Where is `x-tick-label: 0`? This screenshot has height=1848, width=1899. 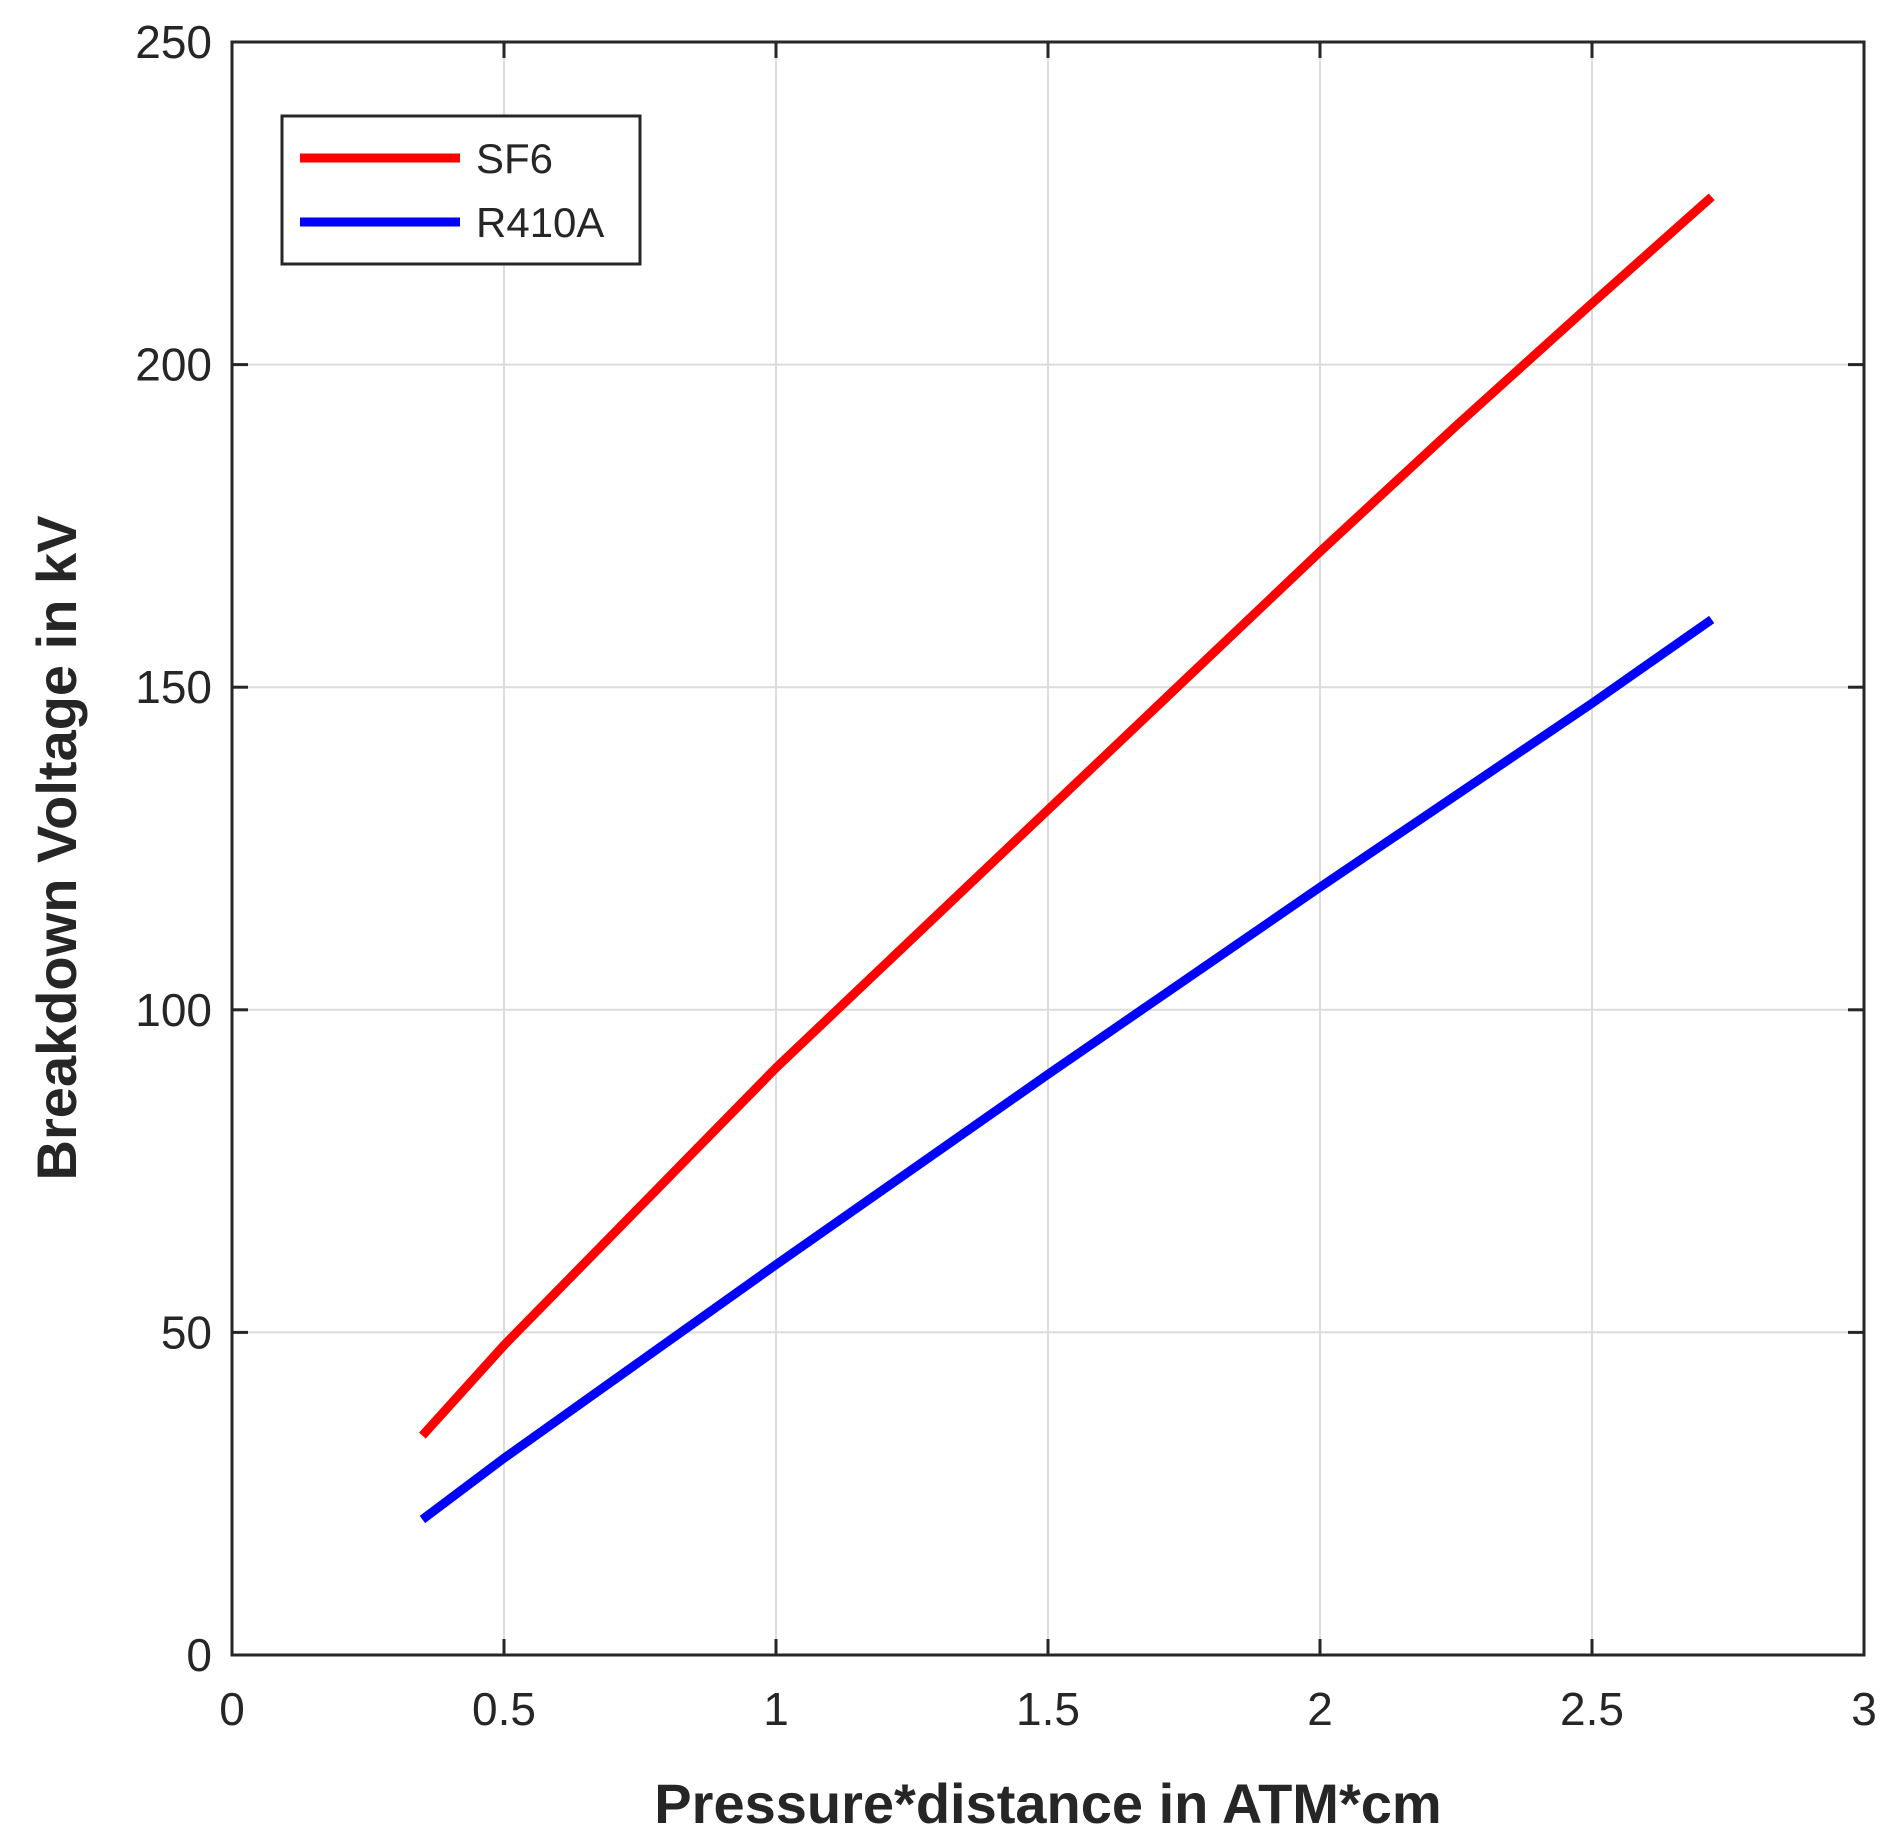 x-tick-label: 0 is located at coordinates (232, 1709).